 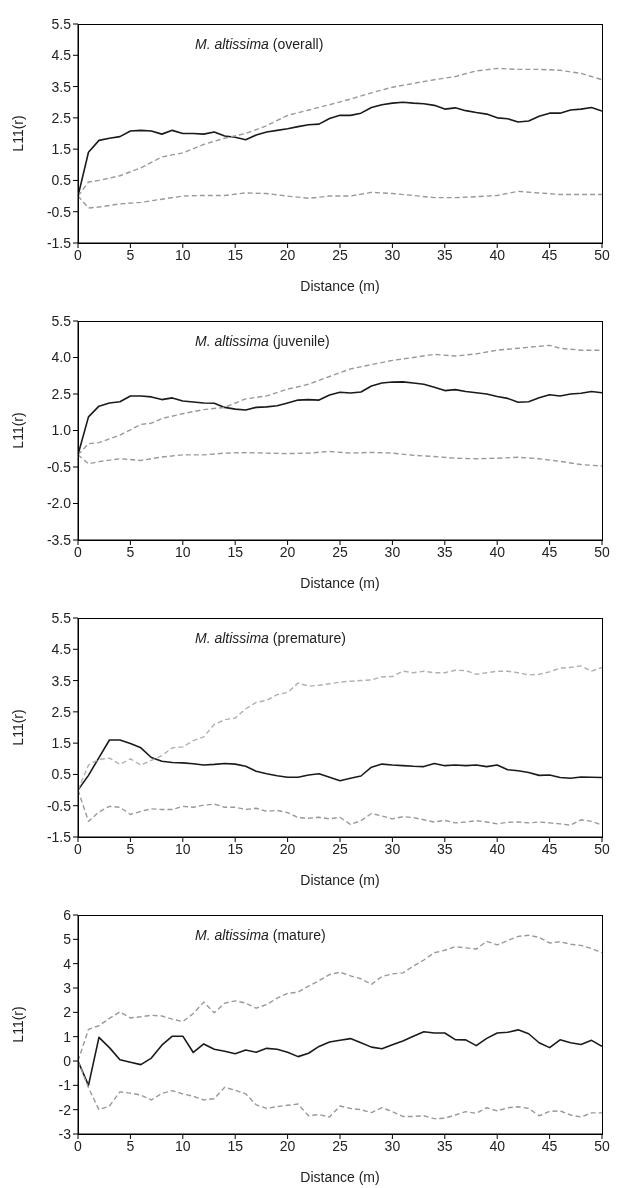 What do you see at coordinates (67, 963) in the screenshot?
I see `y-tick-label: 4` at bounding box center [67, 963].